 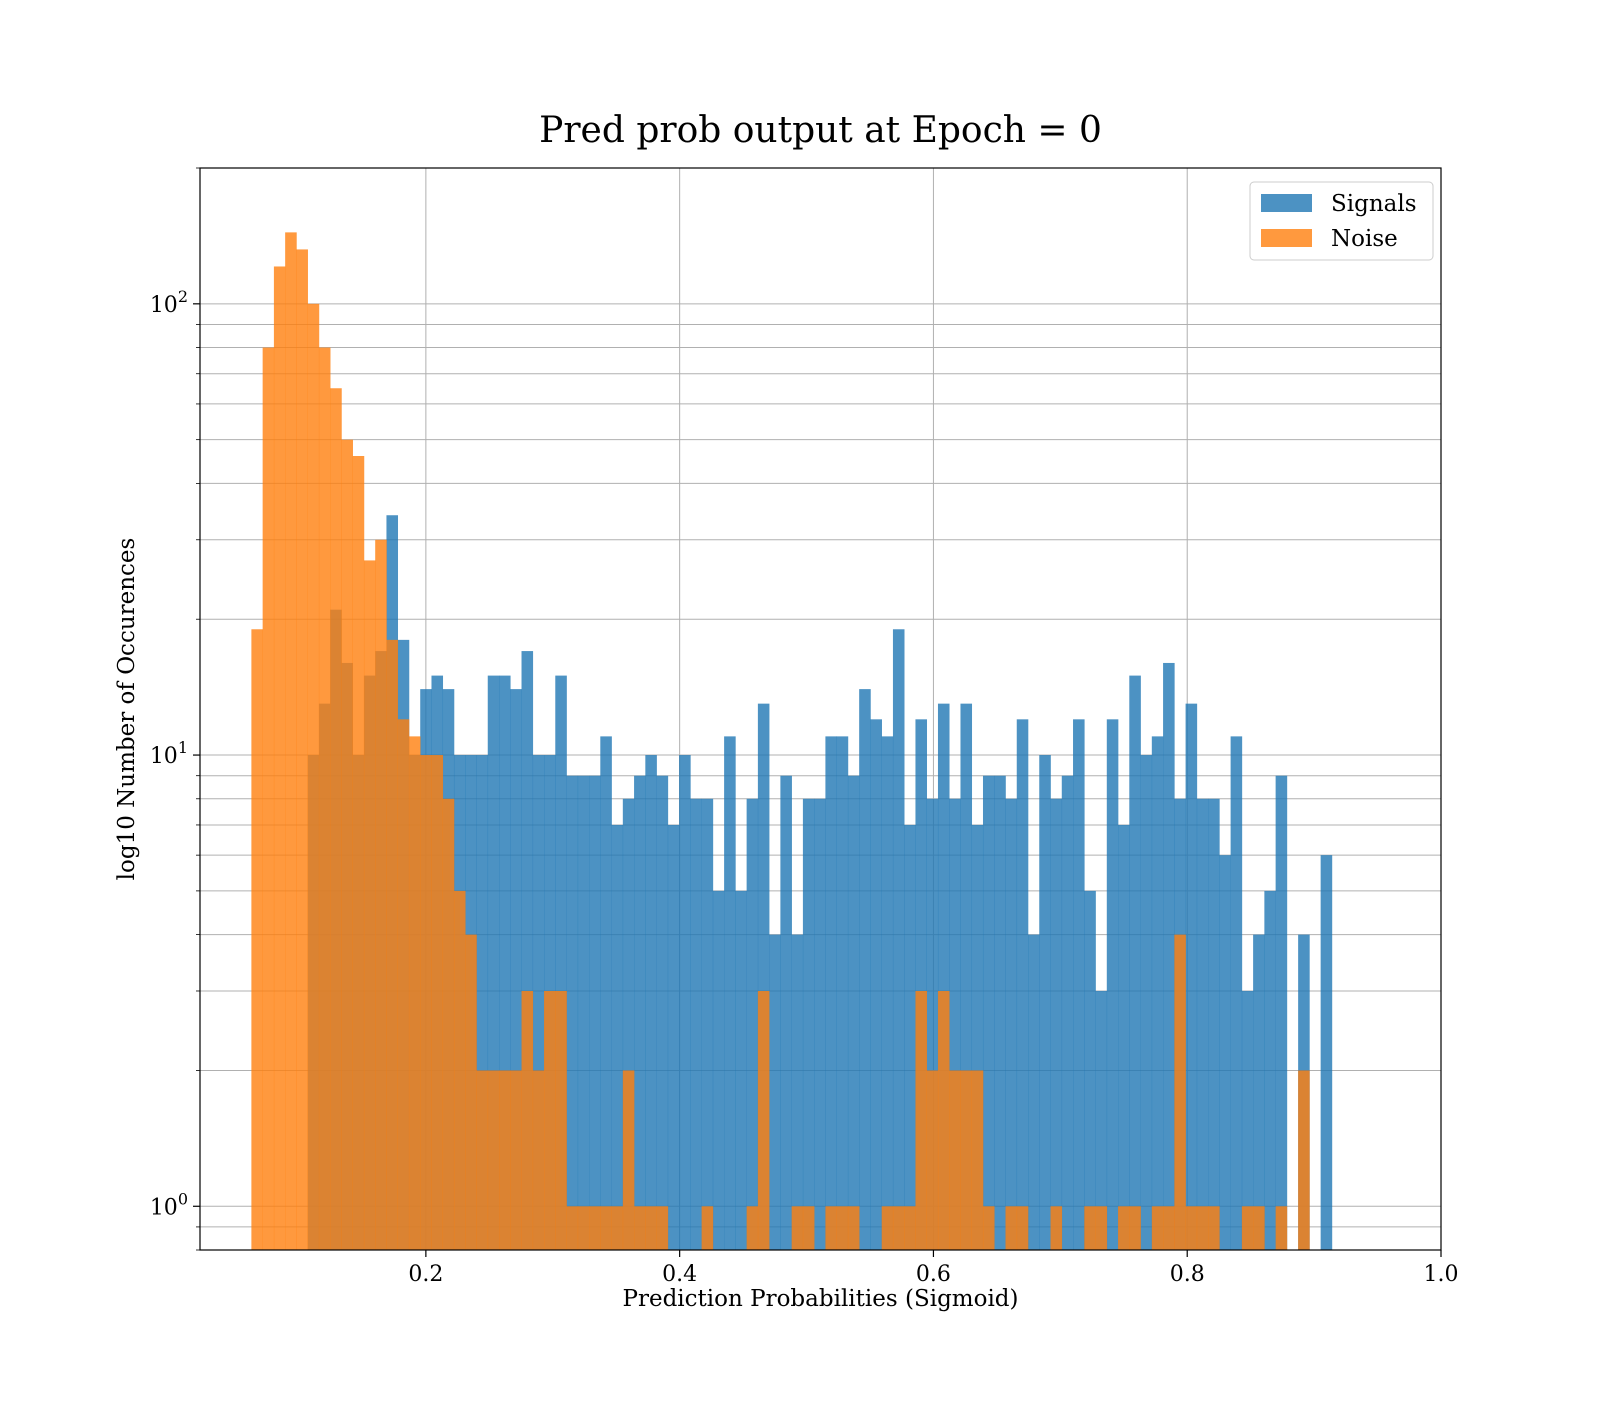 What do you see at coordinates (425, 1274) in the screenshot?
I see `x-tick-label: 0.2` at bounding box center [425, 1274].